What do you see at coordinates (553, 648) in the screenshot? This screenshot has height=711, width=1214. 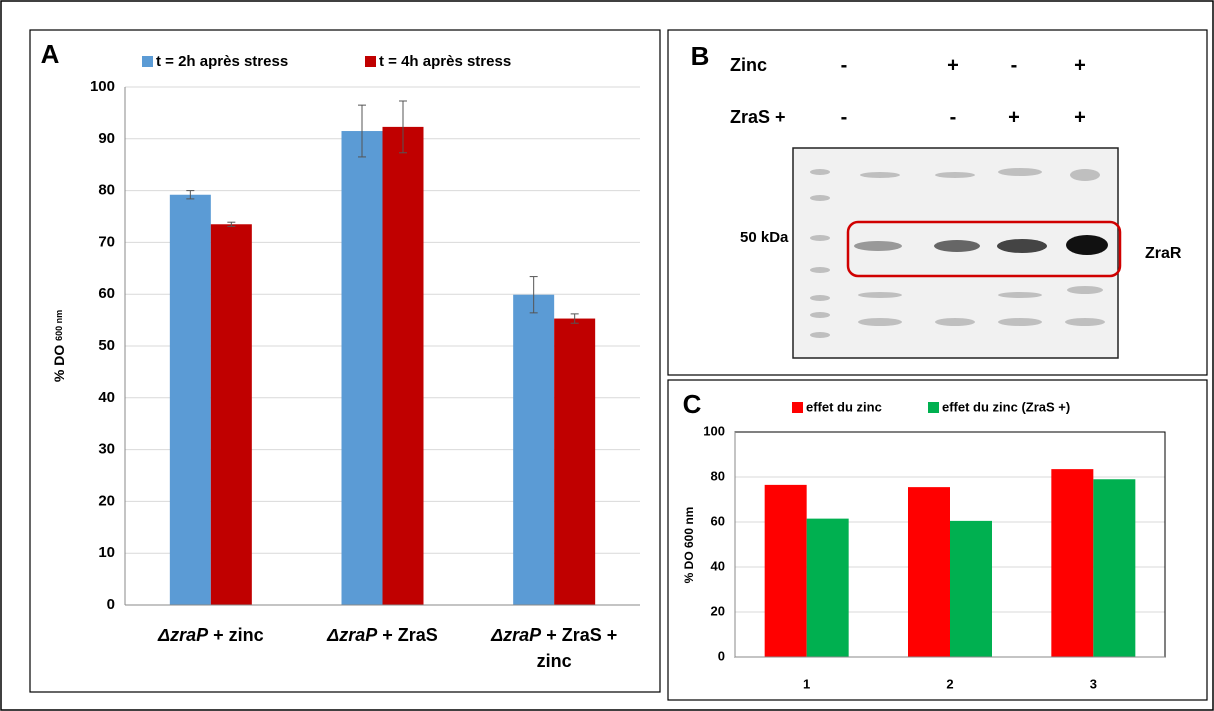 I see `x-tick-label: ΔzraP + ZraS + zinc` at bounding box center [553, 648].